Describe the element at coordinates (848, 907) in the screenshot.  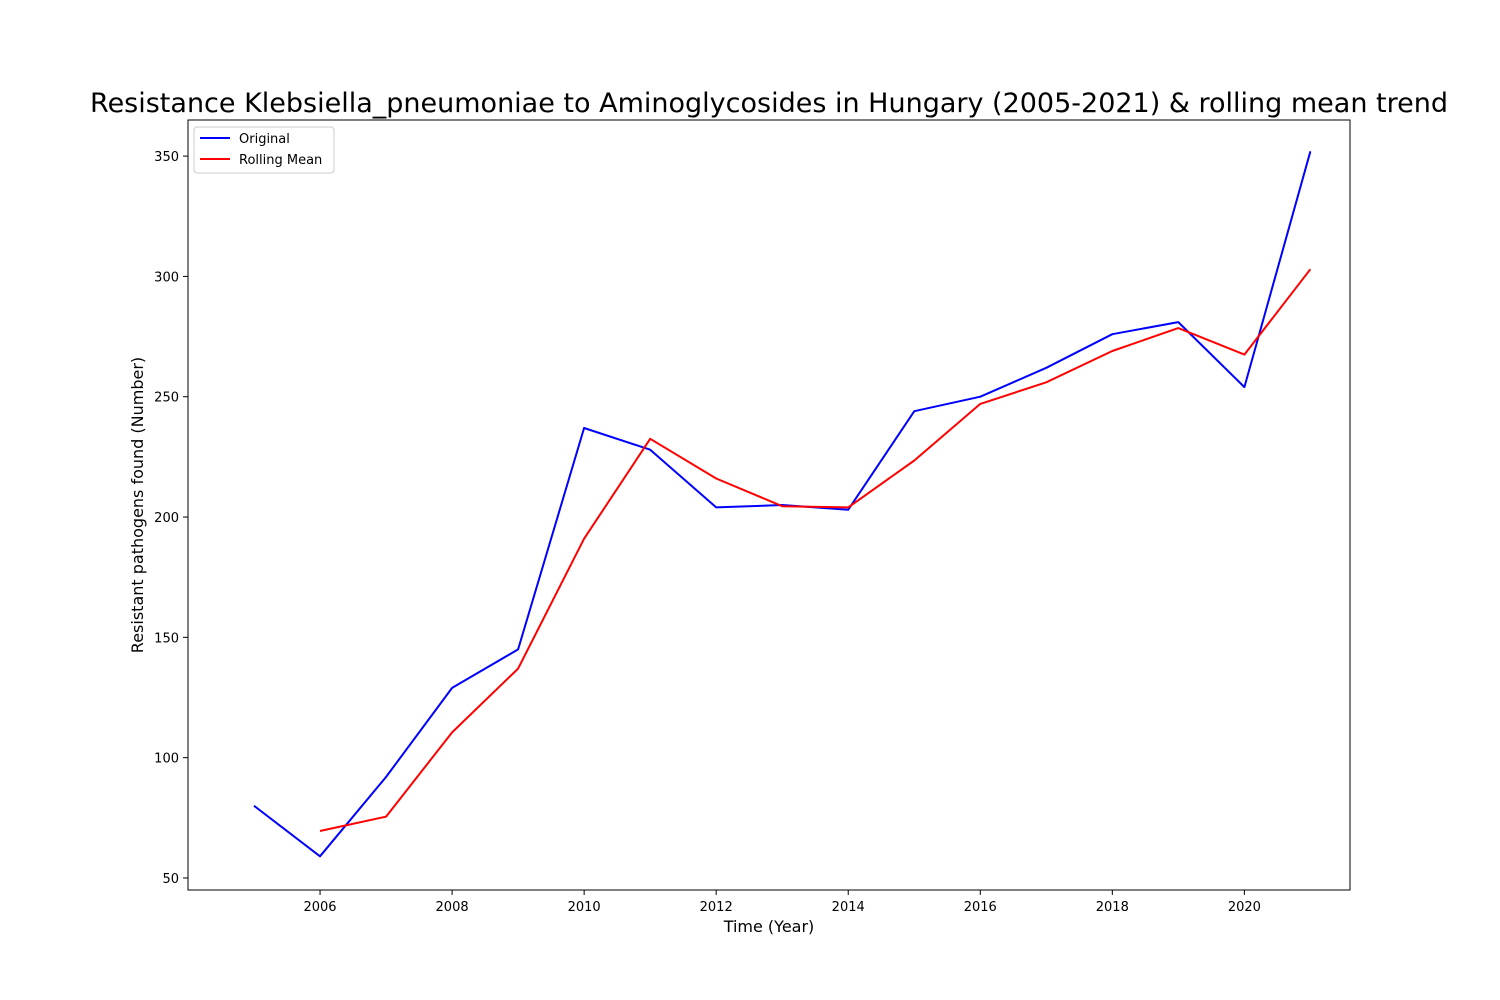
I see `x-tick-label: 2014` at that location.